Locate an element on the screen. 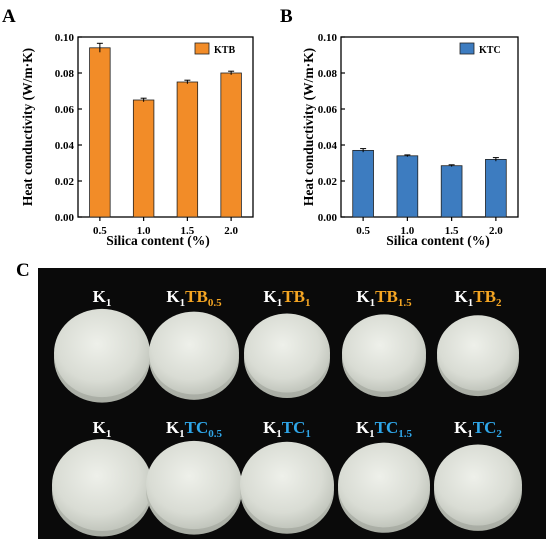  sample-label: K1TB1.5 is located at coordinates (384, 298).